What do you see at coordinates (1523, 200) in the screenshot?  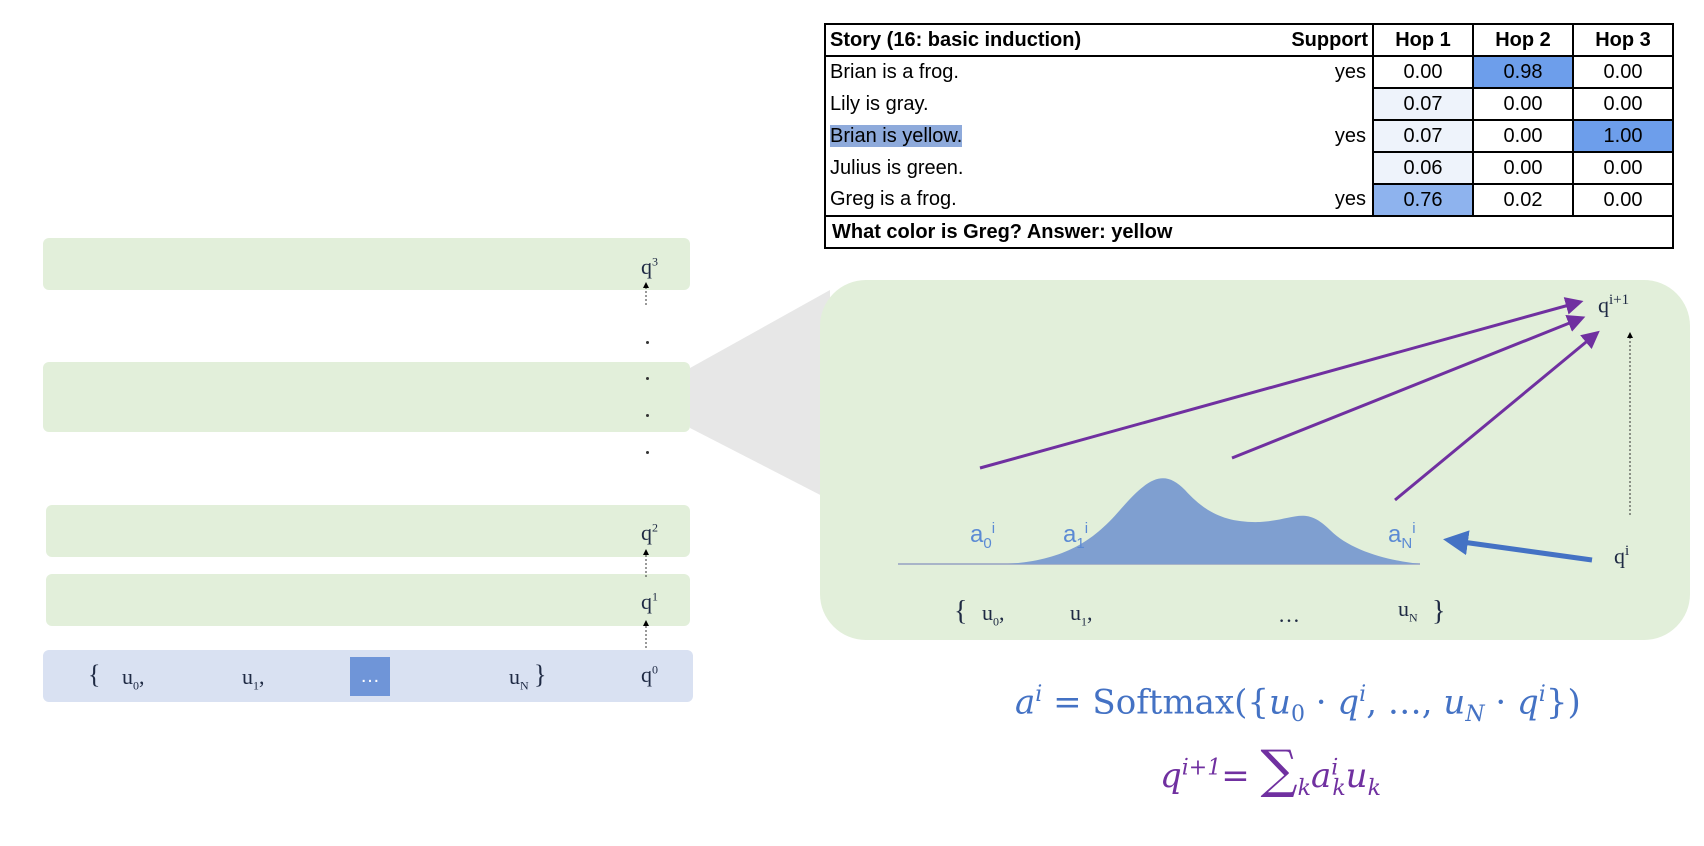 I see `hop2-cell: 0.02` at bounding box center [1523, 200].